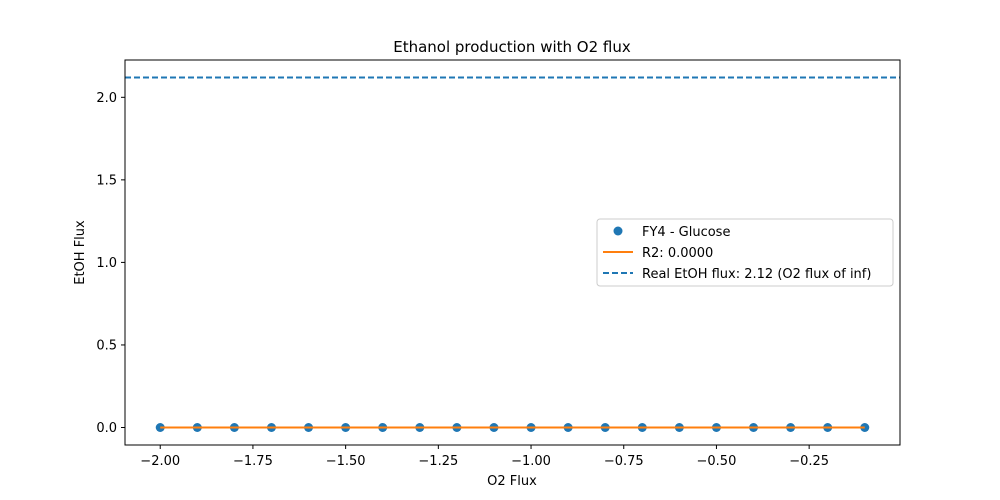 The height and width of the screenshot is (500, 1000). I want to click on y-tick-label: 0.0, so click(106, 428).